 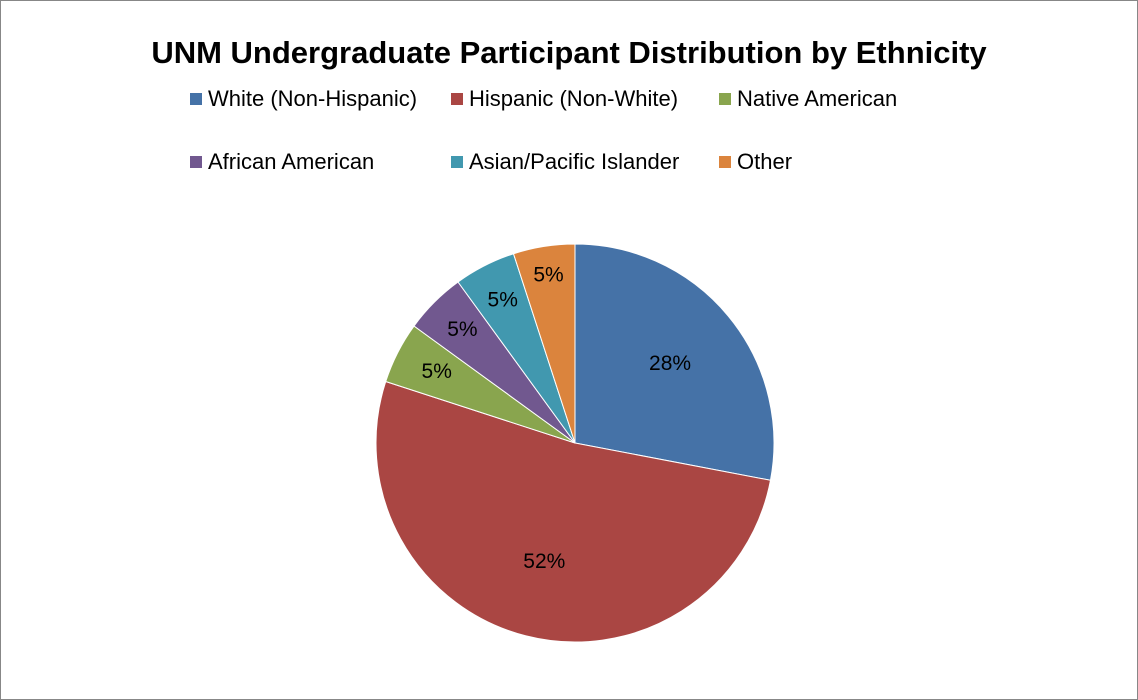 What do you see at coordinates (817, 98) in the screenshot?
I see `legend-label-native-american: Native American` at bounding box center [817, 98].